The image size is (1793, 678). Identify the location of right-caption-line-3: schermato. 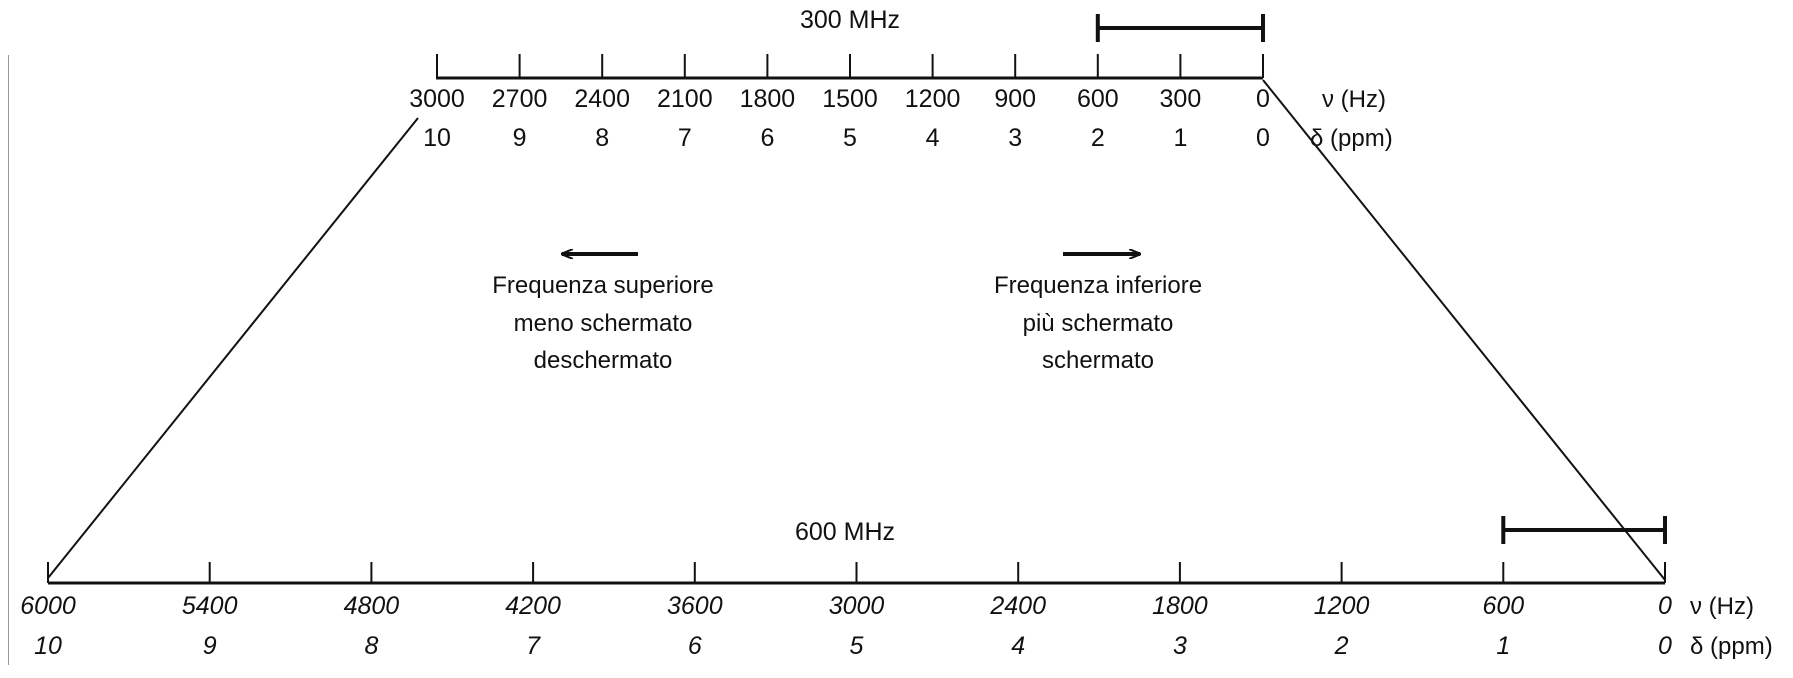
(1098, 360).